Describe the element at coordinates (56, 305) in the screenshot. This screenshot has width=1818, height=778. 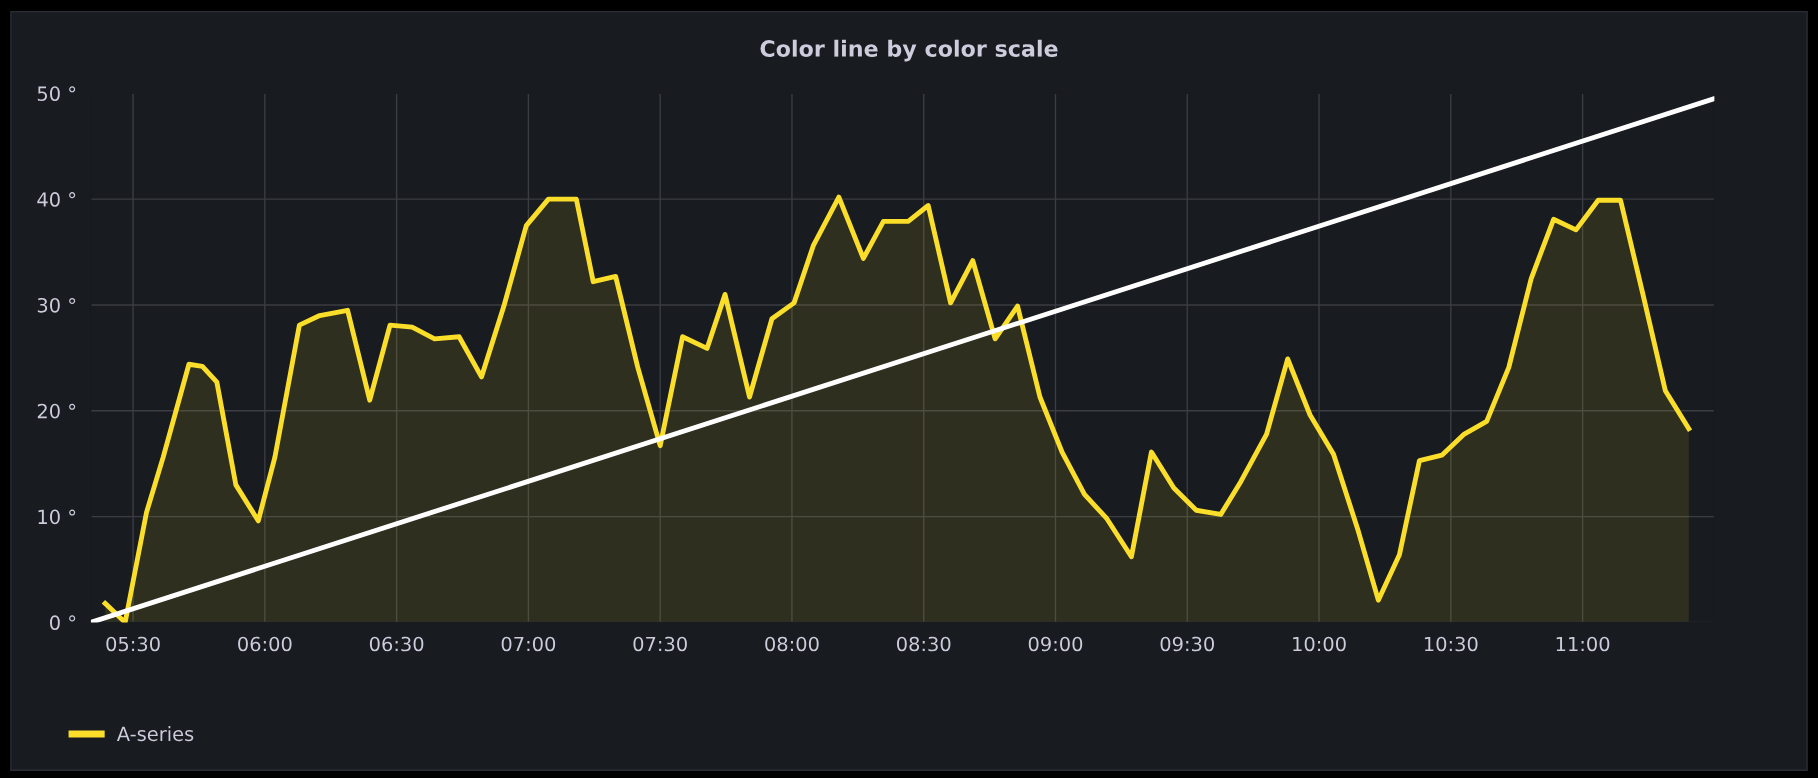
I see `y-tick-label: 30 °` at that location.